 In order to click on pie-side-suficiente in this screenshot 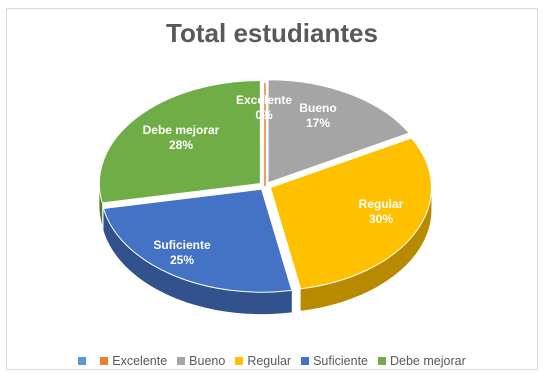, I will do `click(197, 261)`.